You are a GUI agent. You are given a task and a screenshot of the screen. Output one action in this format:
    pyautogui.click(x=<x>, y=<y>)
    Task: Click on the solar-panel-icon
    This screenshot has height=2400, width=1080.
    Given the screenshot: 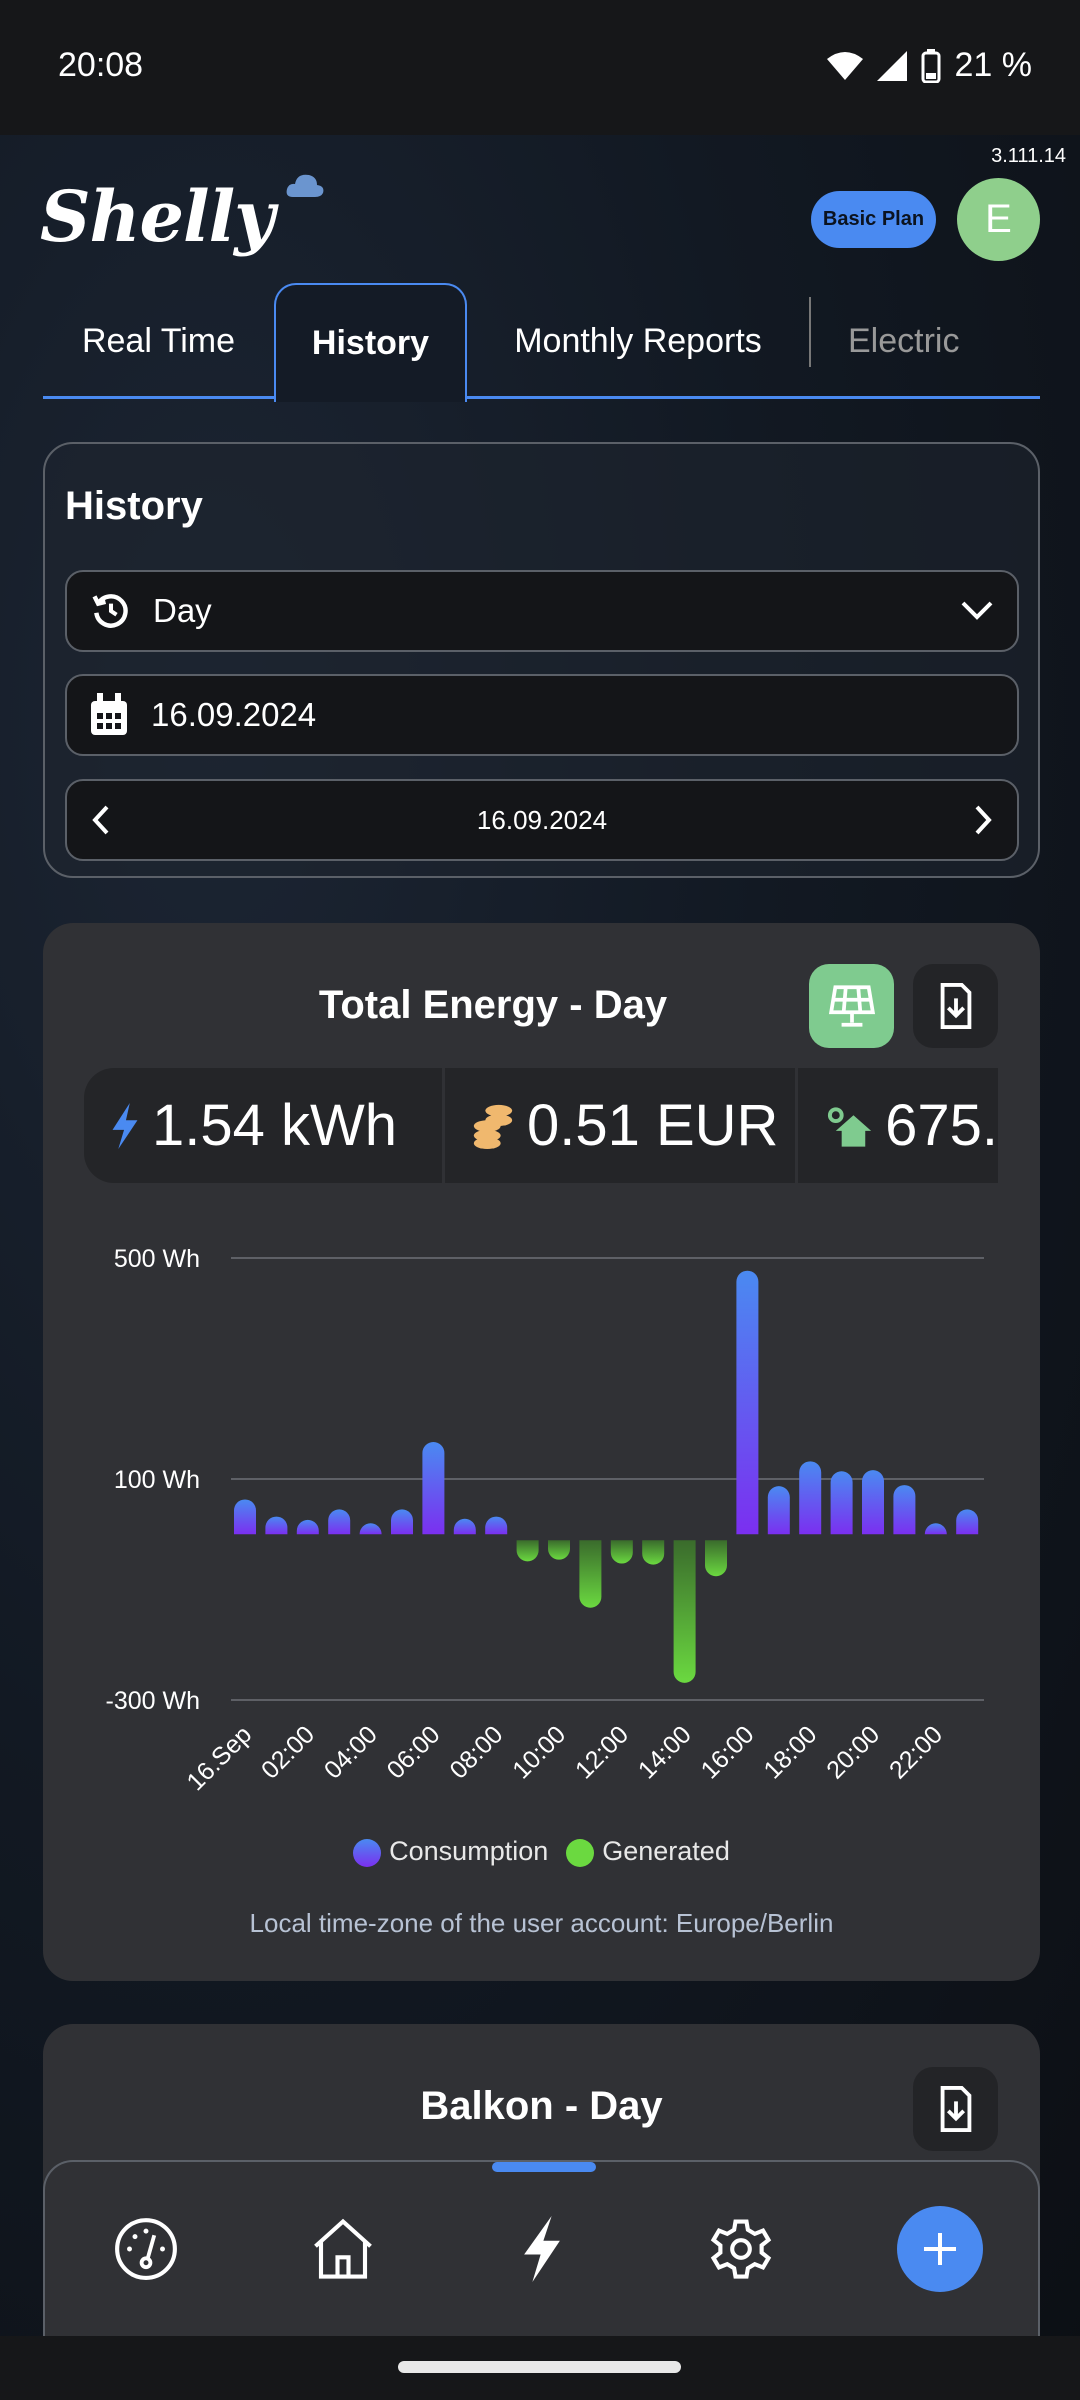 What is the action you would take?
    pyautogui.click(x=851, y=1006)
    